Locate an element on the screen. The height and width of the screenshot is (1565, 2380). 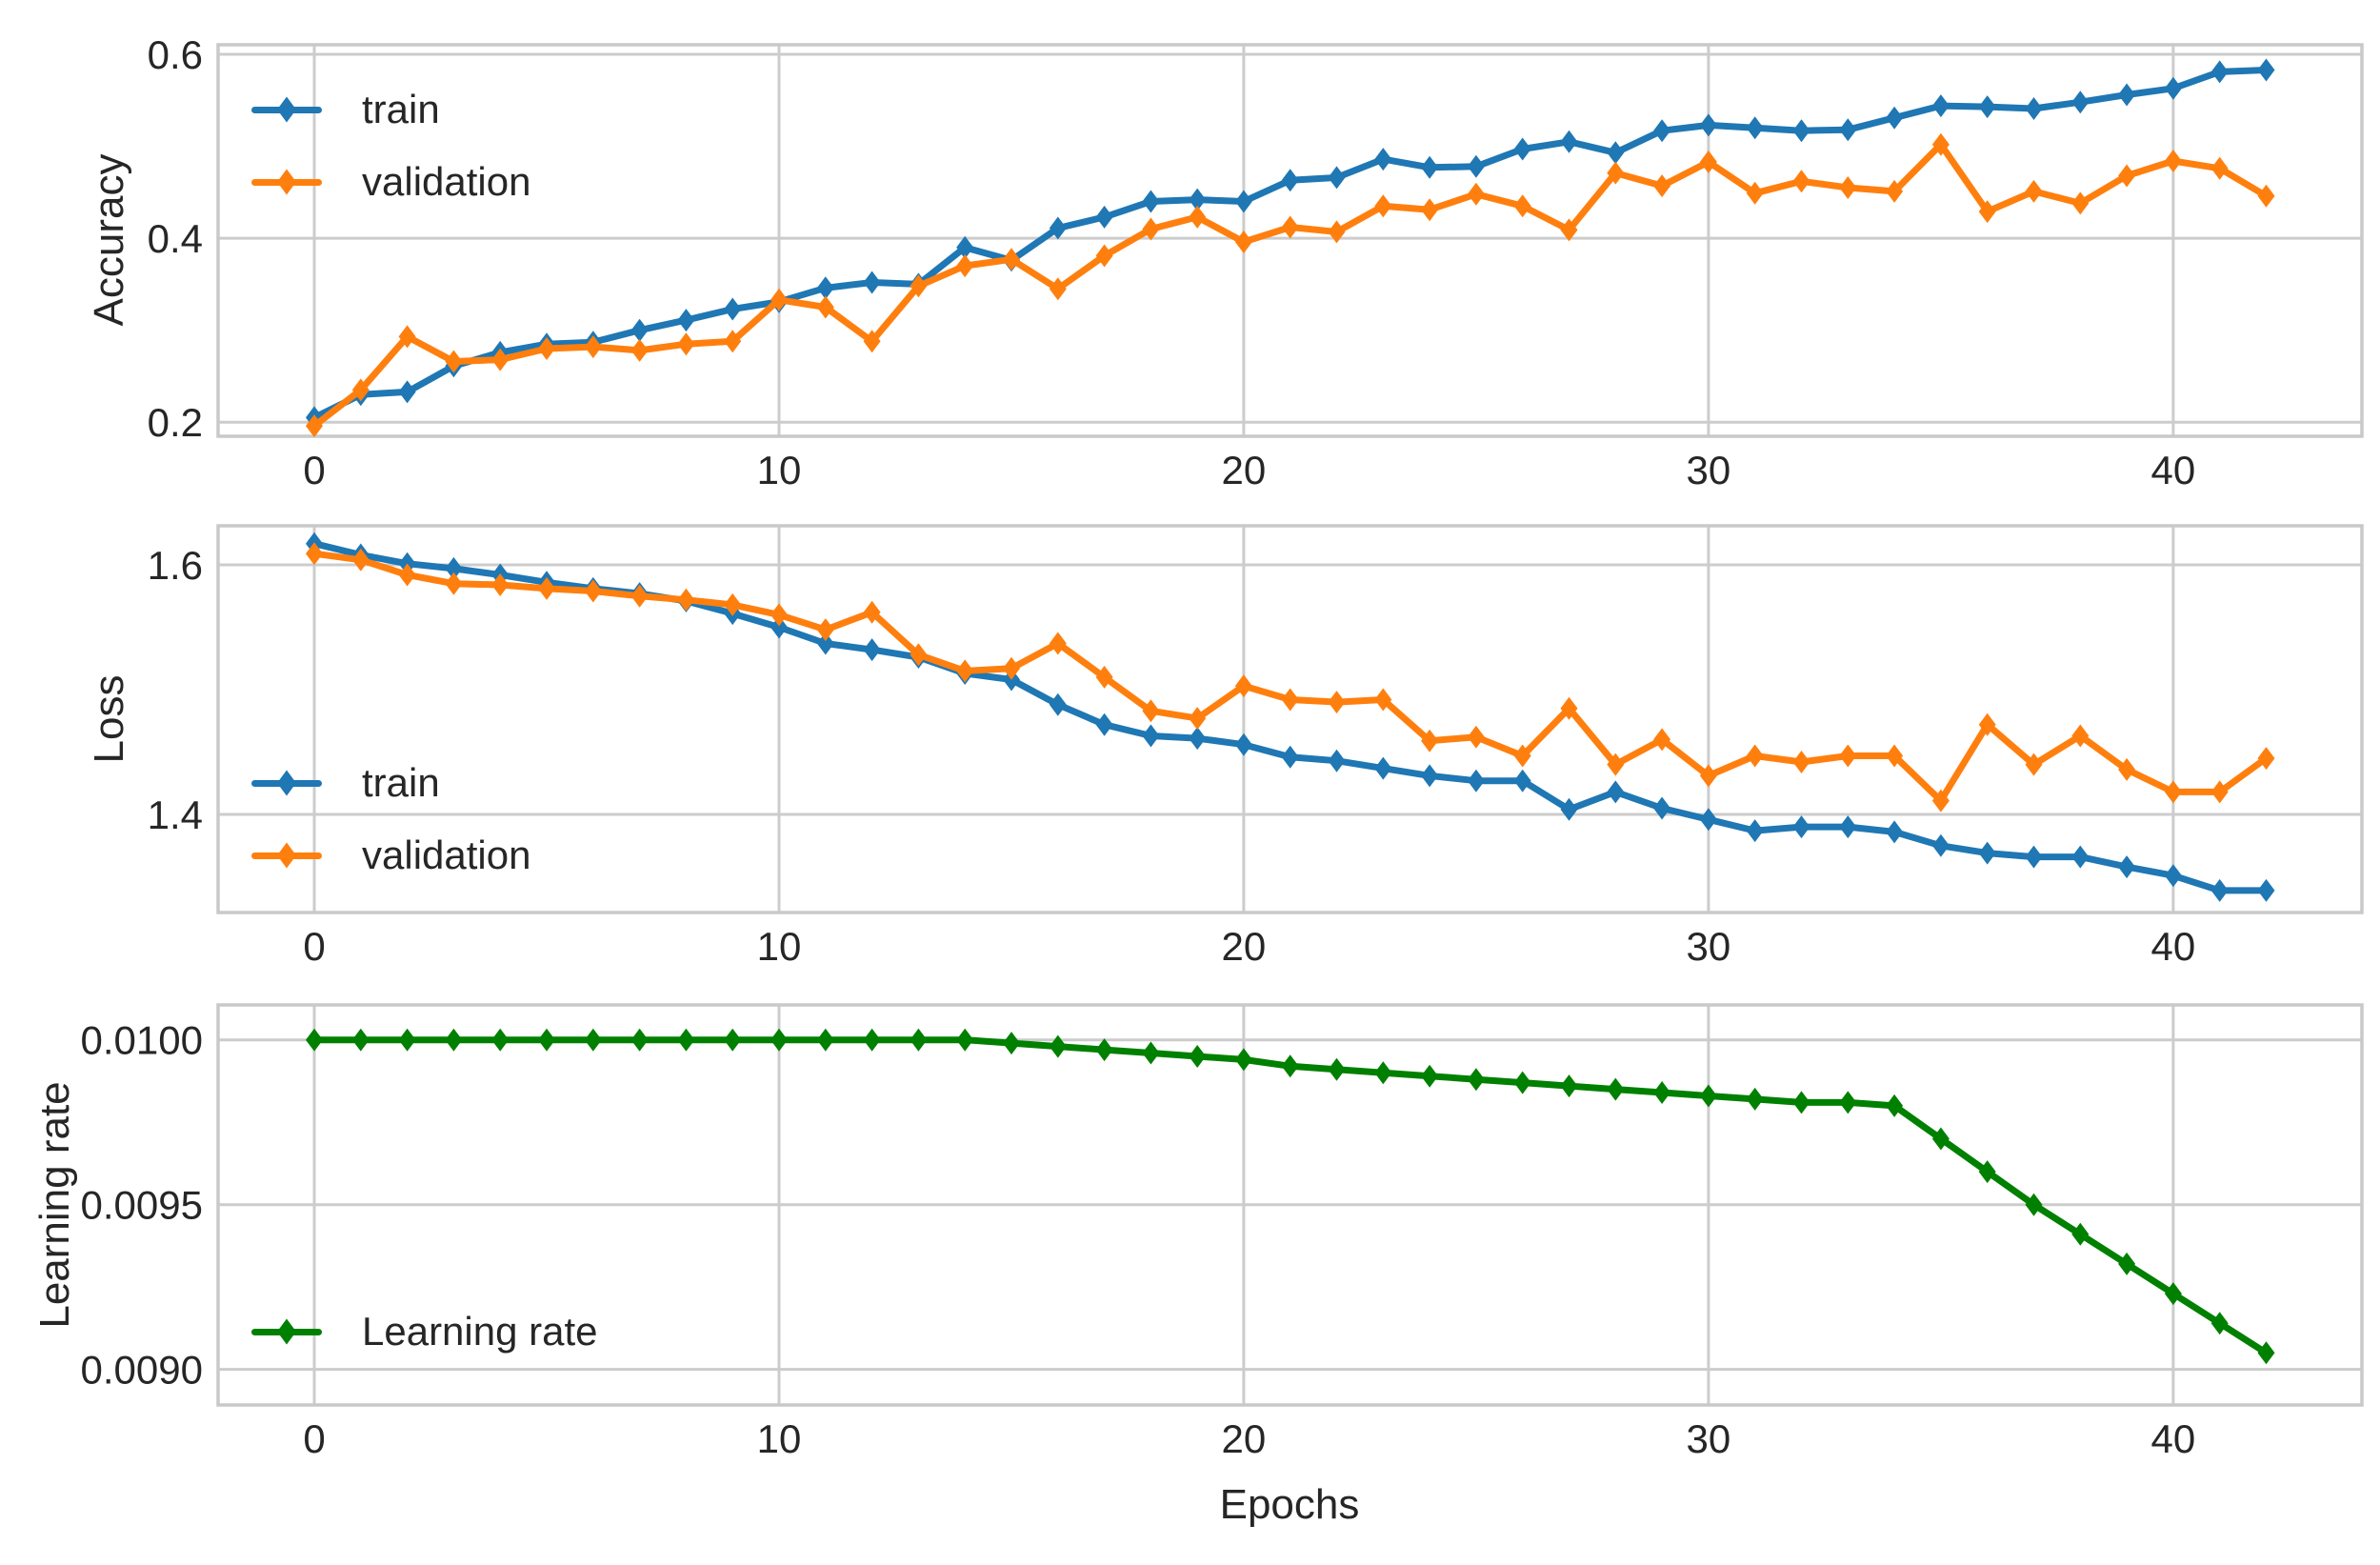
x-tick-label: 20 is located at coordinates (1244, 1438).